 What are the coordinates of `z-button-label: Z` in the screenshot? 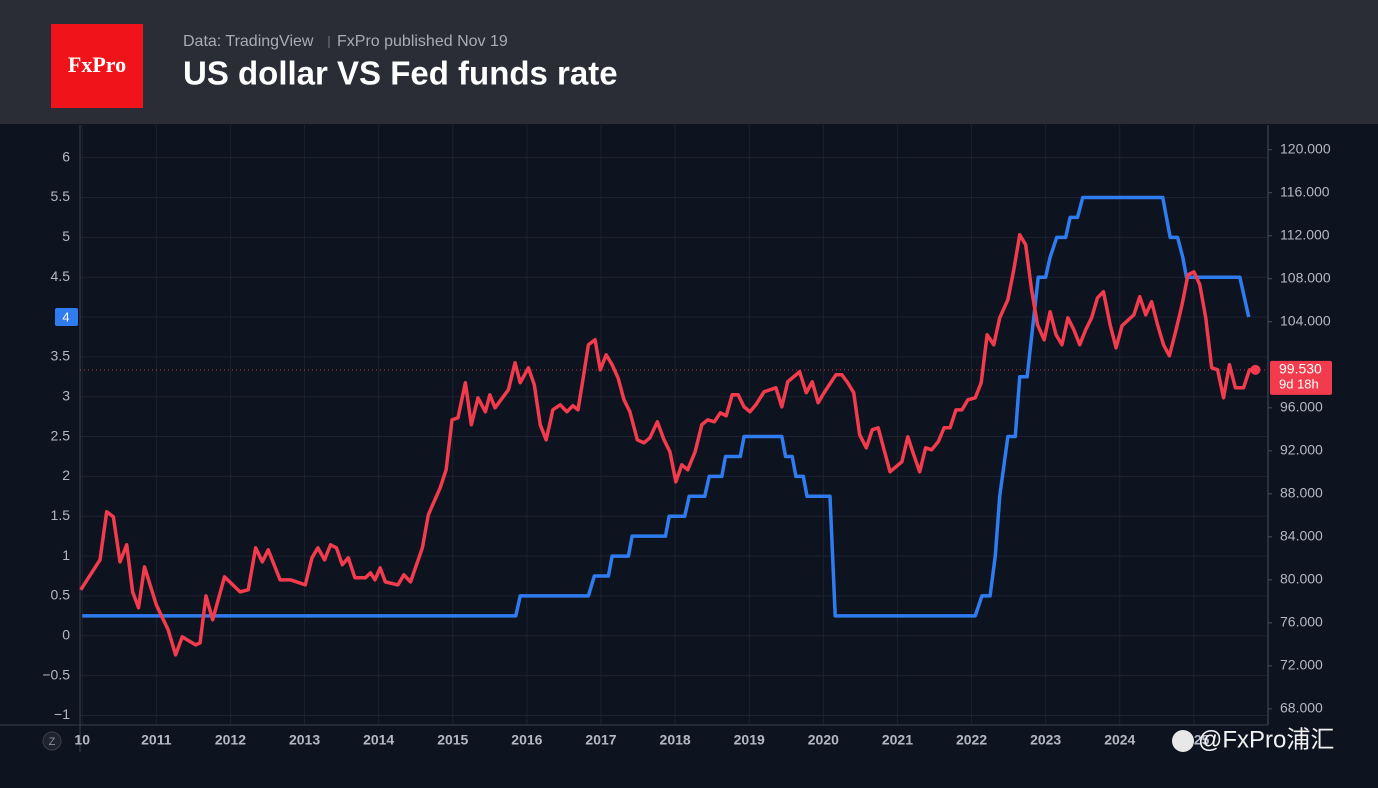 It's located at (52, 742).